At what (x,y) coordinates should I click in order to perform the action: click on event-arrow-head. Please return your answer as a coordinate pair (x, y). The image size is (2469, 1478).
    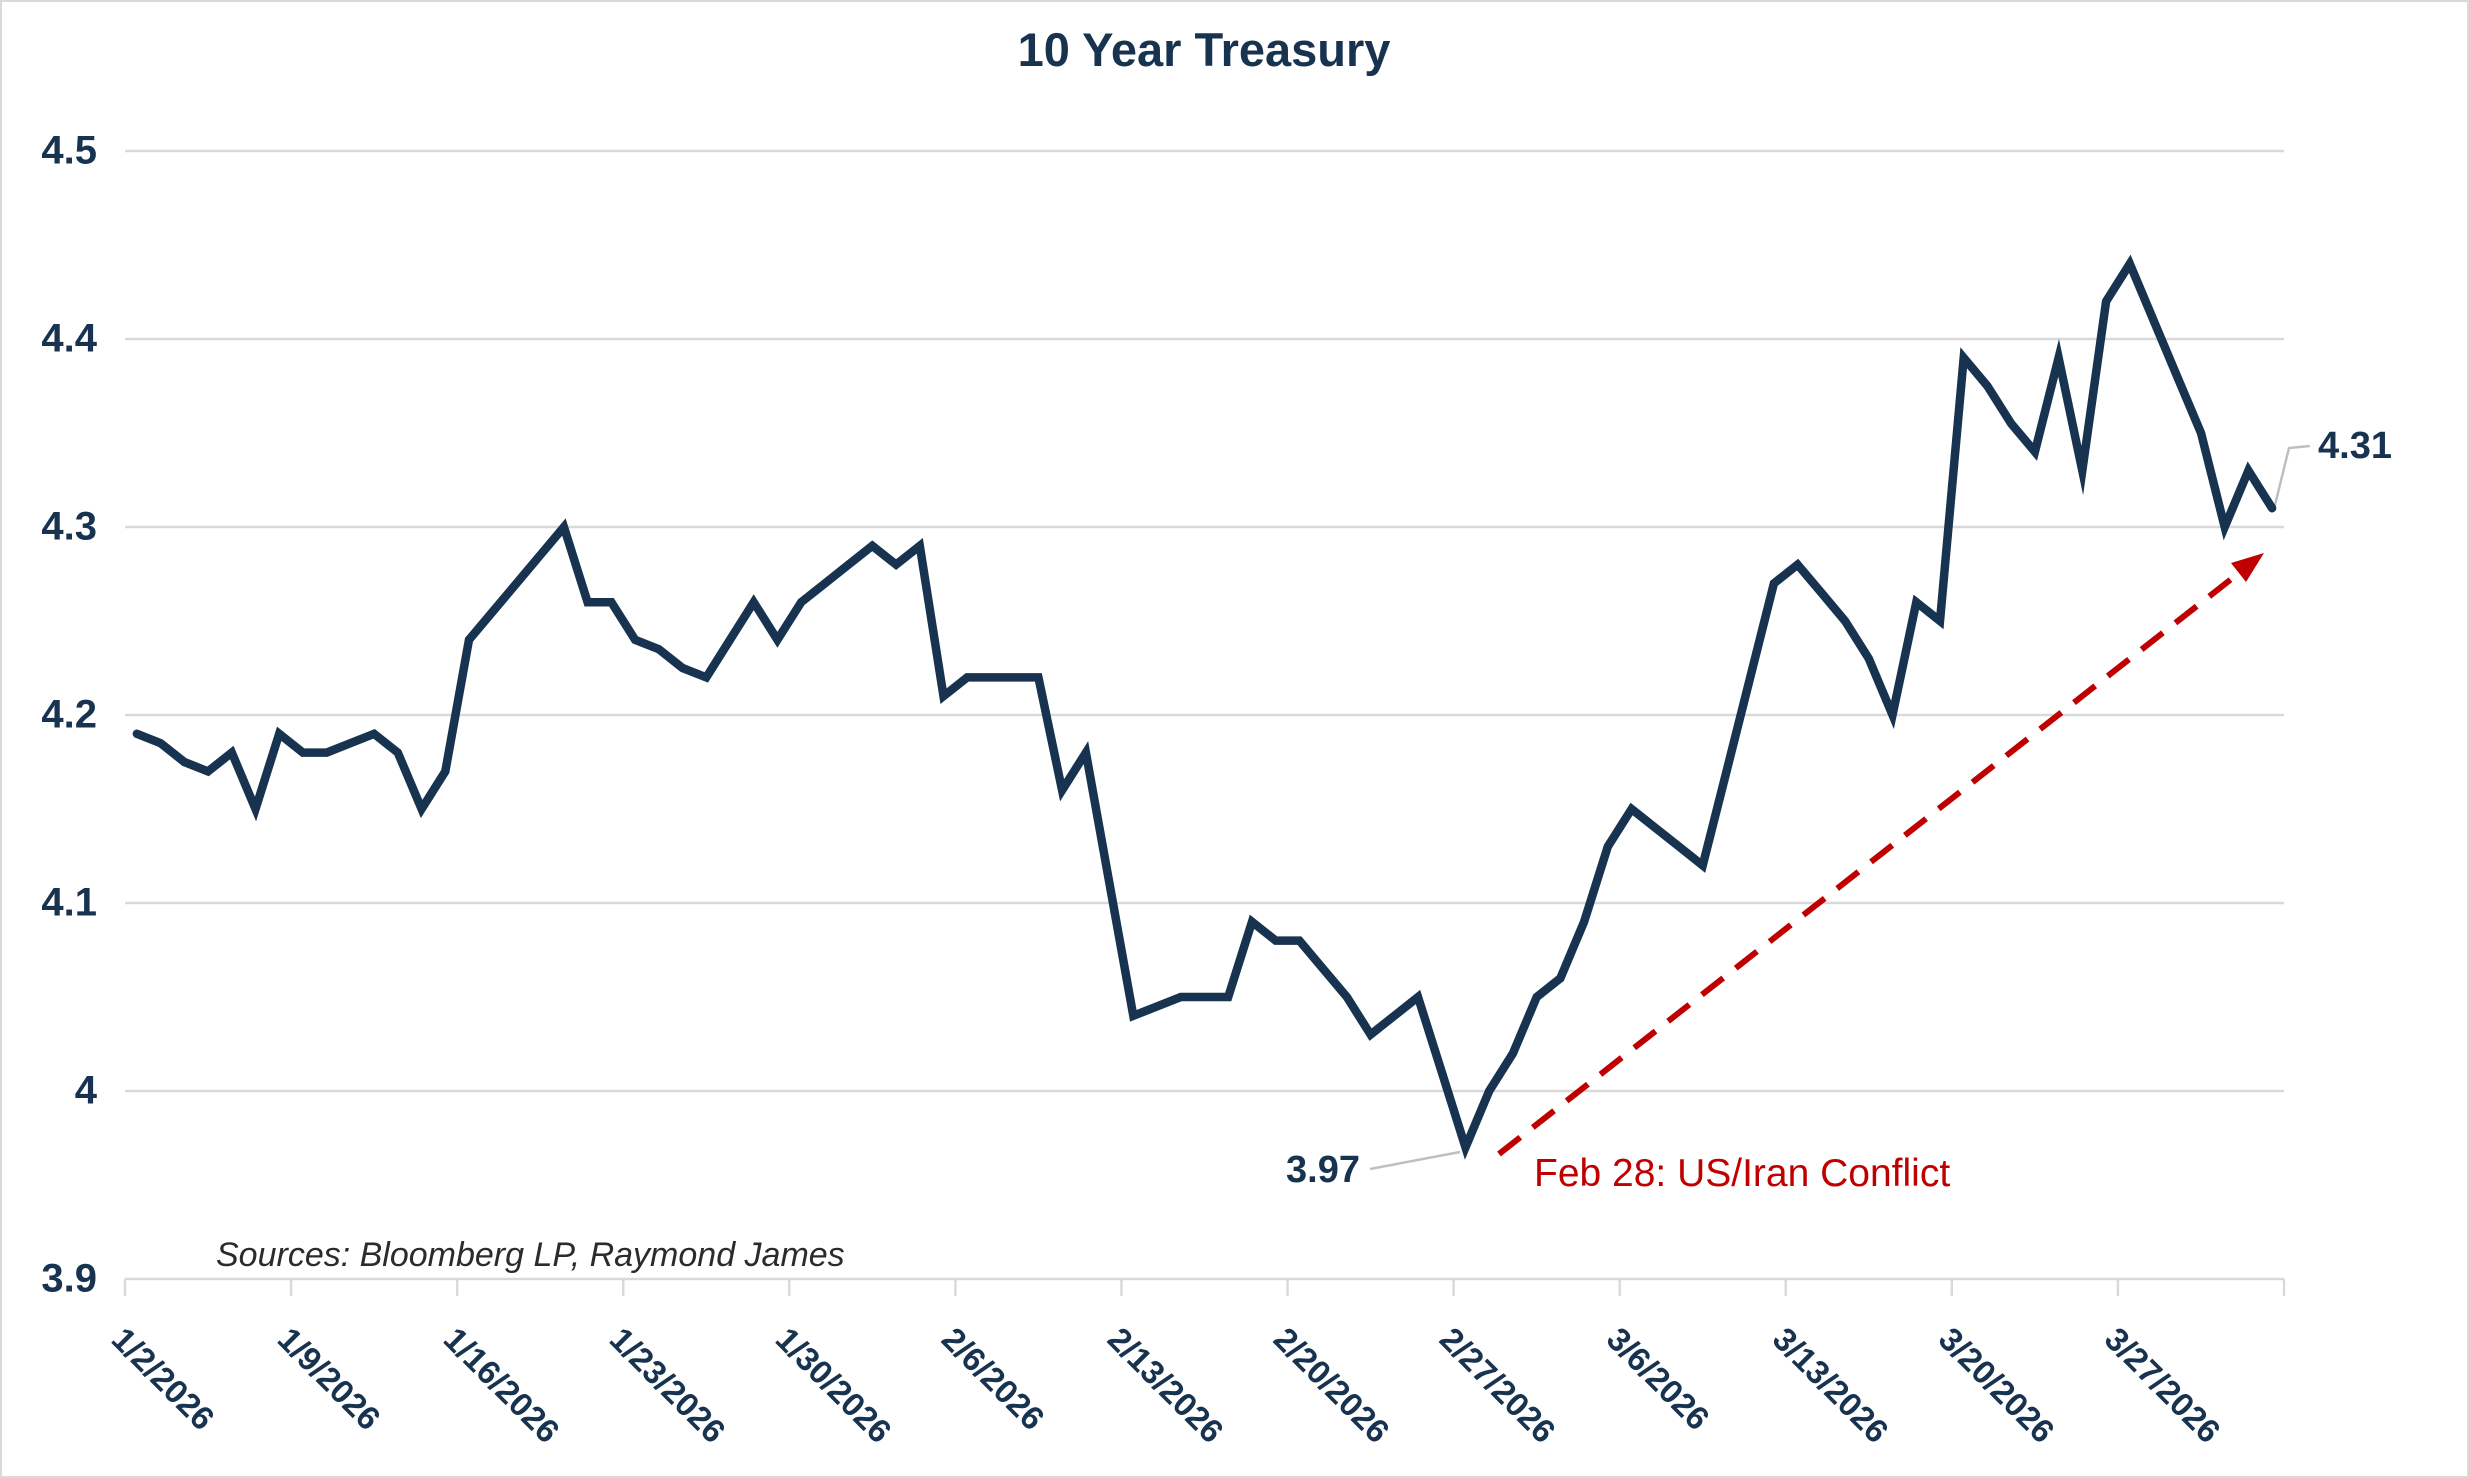
    Looking at the image, I should click on (2247, 567).